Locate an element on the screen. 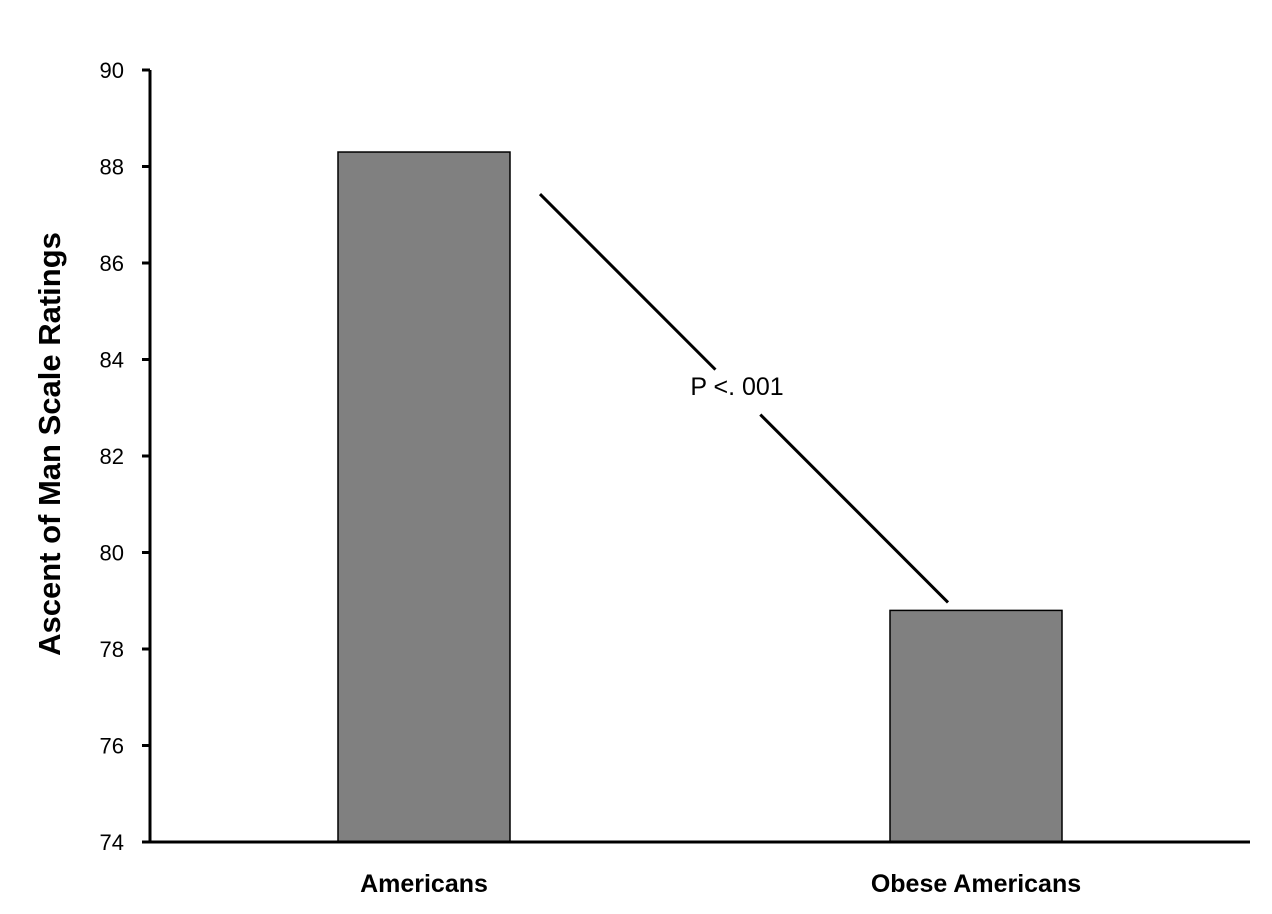  y-axis-title: Ascent of Man Scale Ratings is located at coordinates (49, 444).